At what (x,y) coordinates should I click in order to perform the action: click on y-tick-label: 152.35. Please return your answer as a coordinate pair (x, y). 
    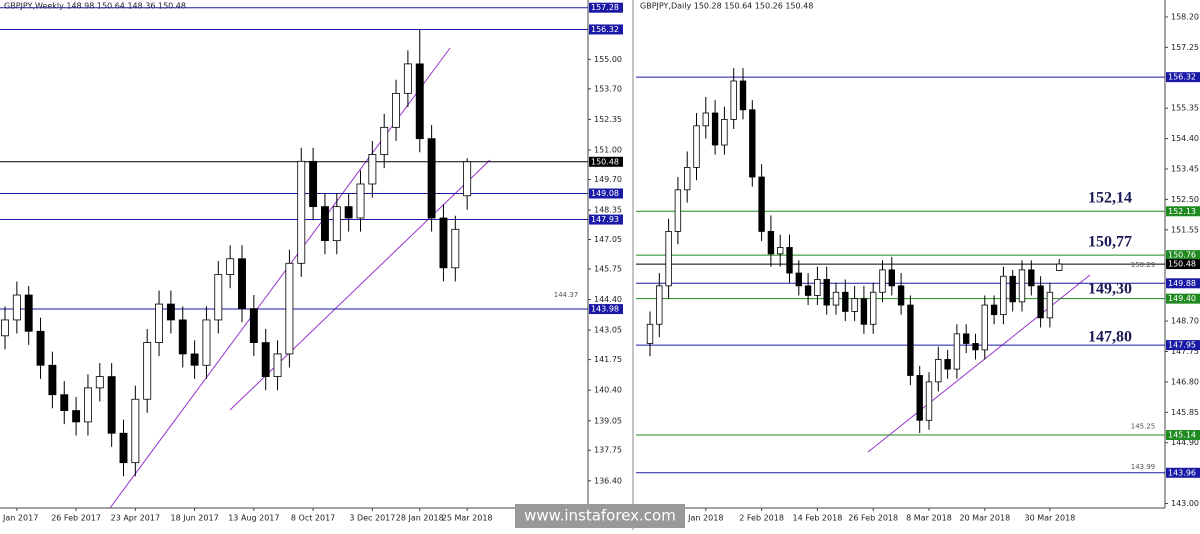
    Looking at the image, I should click on (608, 119).